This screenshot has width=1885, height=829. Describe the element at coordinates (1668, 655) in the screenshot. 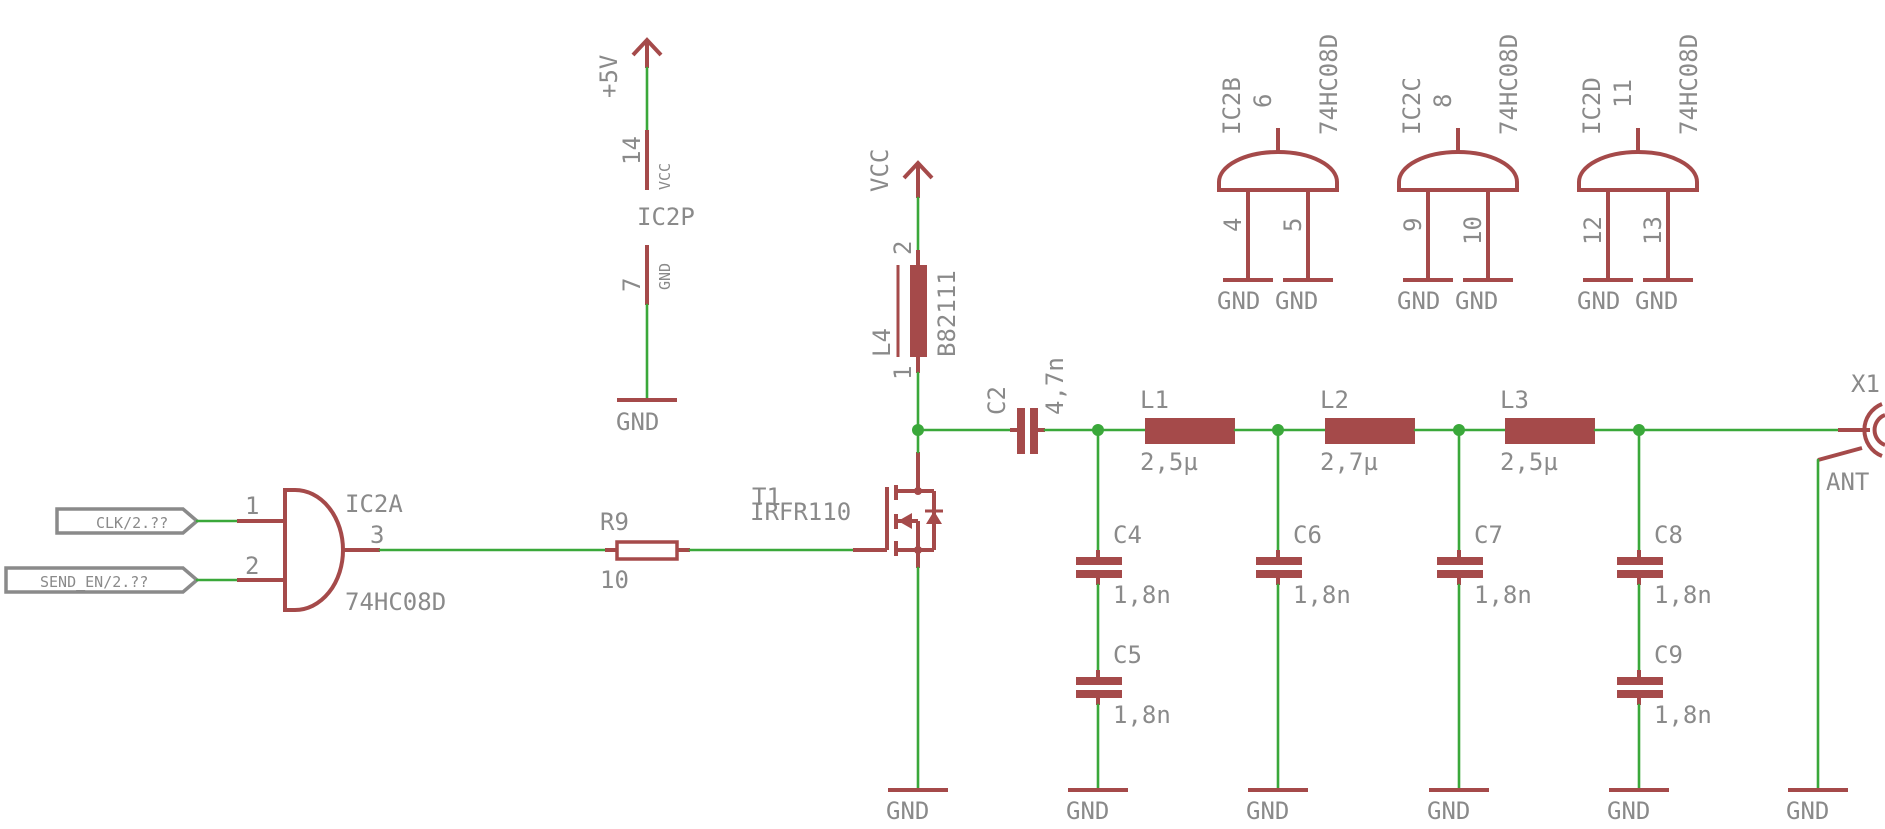

I see `c9-name: C9` at that location.